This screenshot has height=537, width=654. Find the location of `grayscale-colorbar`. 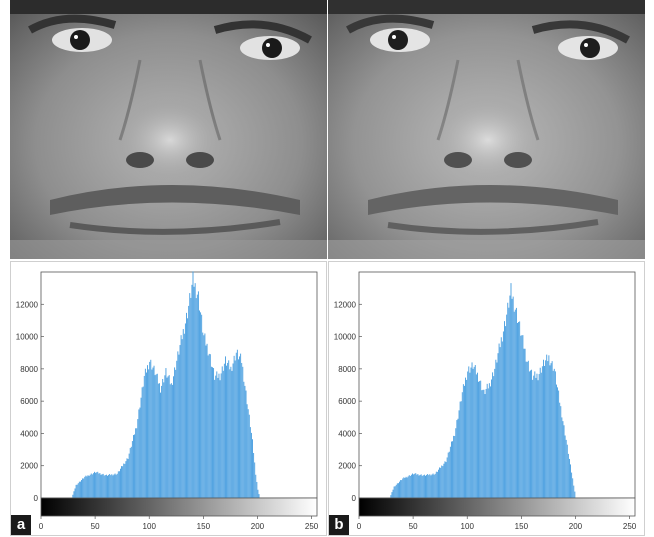

grayscale-colorbar is located at coordinates (497, 507).